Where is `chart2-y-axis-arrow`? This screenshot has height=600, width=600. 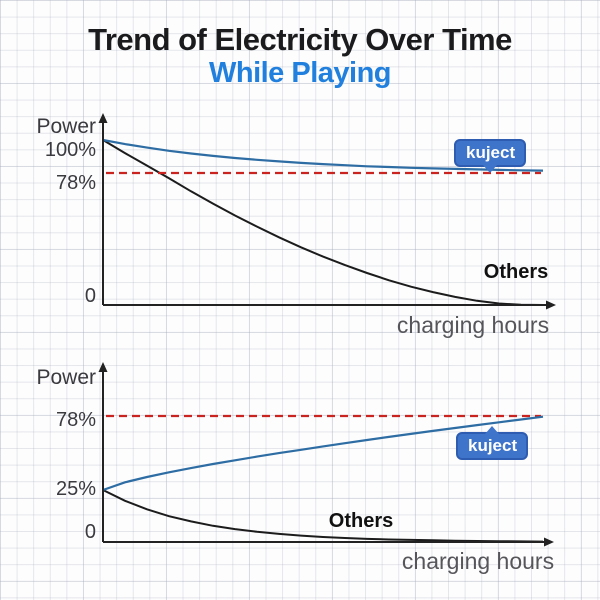 chart2-y-axis-arrow is located at coordinates (103, 367).